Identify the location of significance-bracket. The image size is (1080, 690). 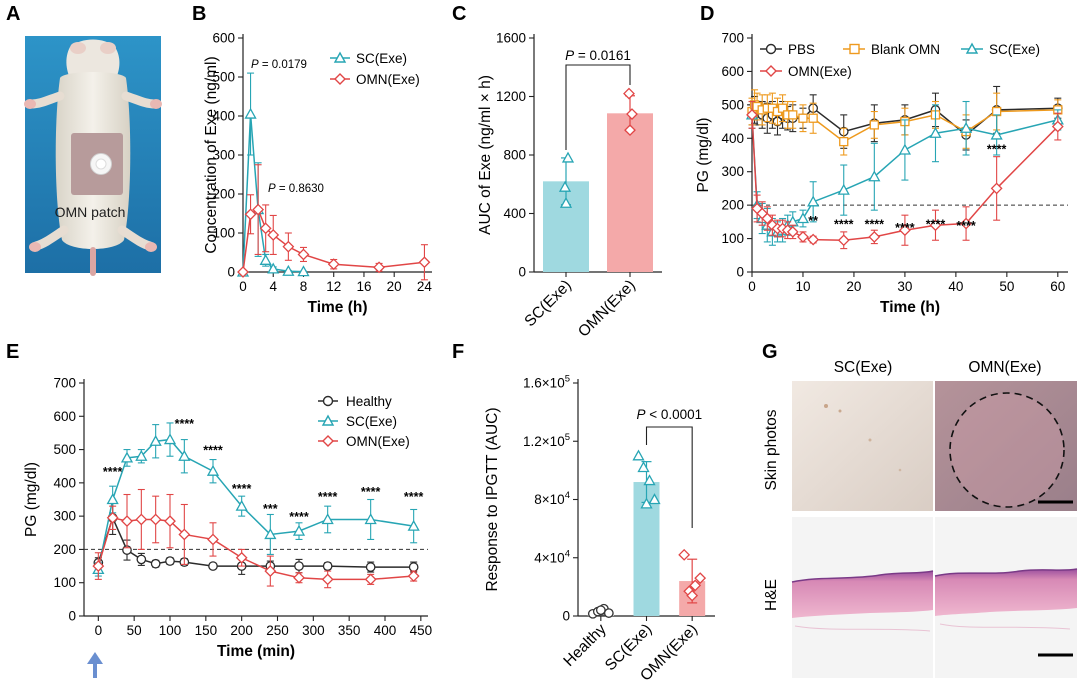
(669, 477).